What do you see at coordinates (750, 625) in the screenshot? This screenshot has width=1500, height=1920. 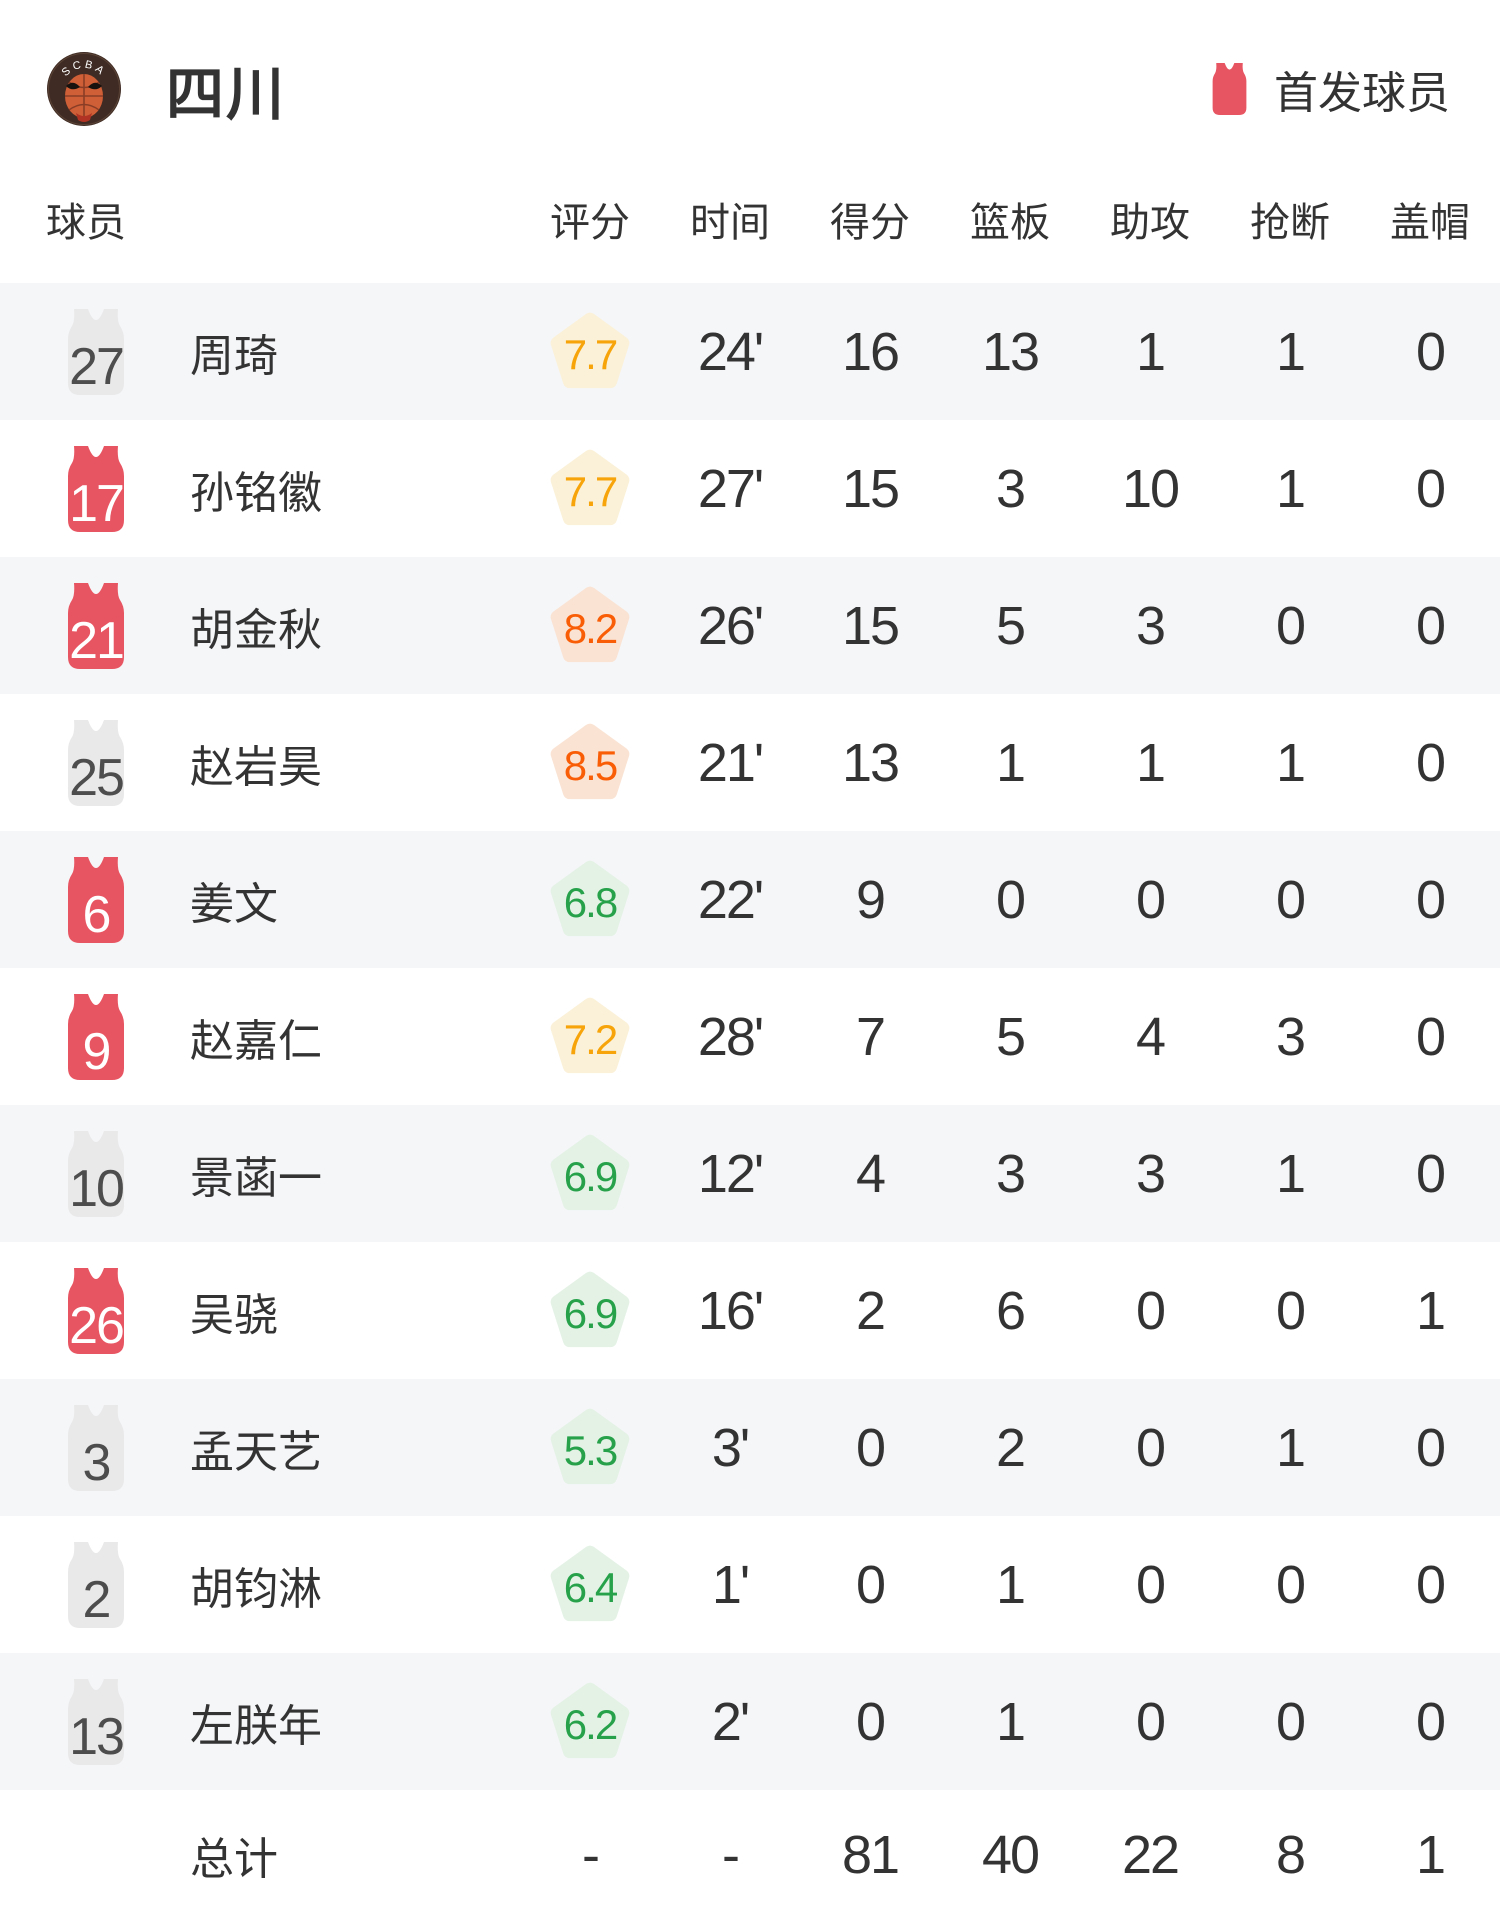 I see `player-row: 21 胡金秋 8.2 26' 15 5 3 0 0` at bounding box center [750, 625].